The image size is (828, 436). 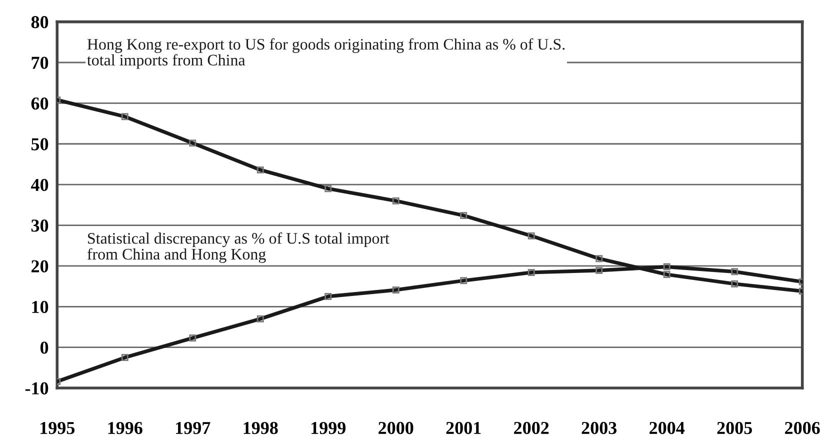 I want to click on y-tick-label: -10, so click(x=36, y=388).